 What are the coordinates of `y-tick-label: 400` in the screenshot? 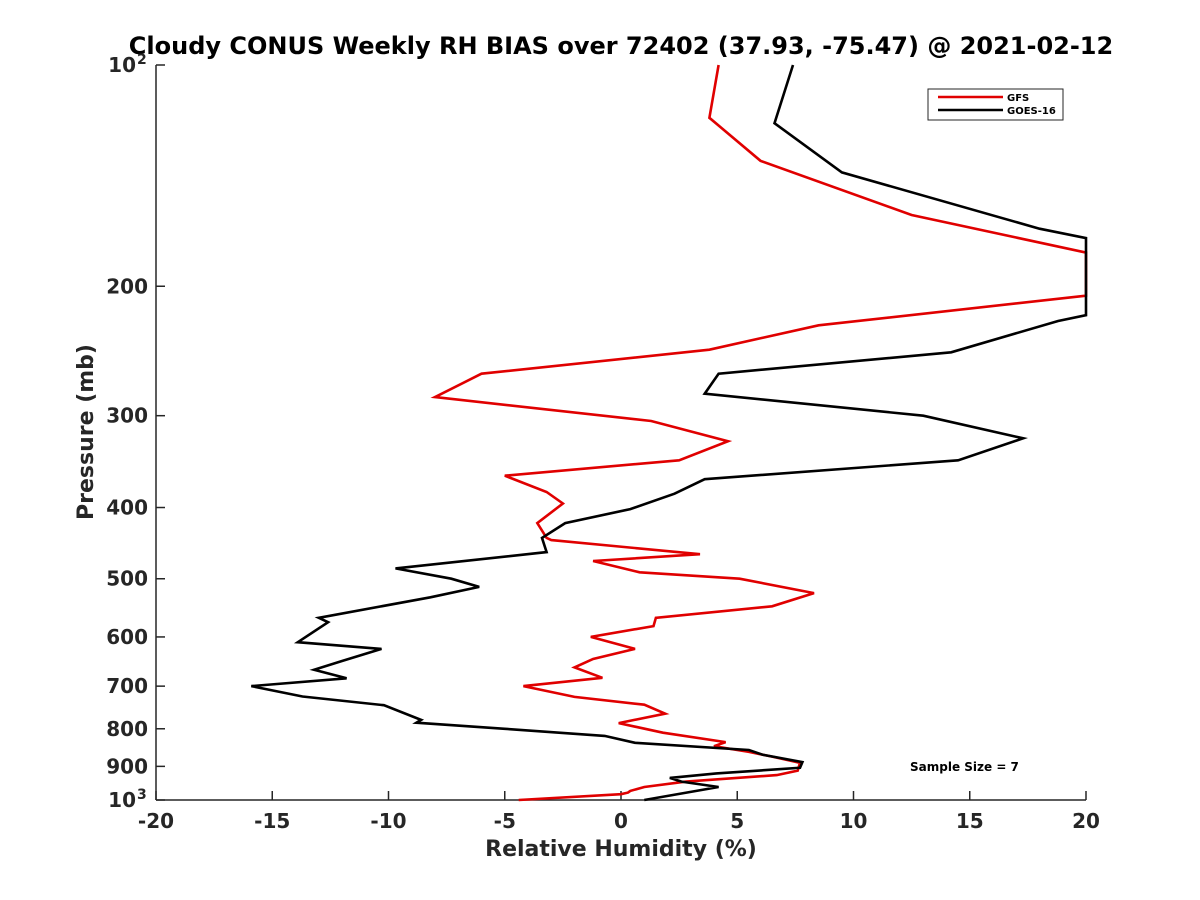 It's located at (127, 508).